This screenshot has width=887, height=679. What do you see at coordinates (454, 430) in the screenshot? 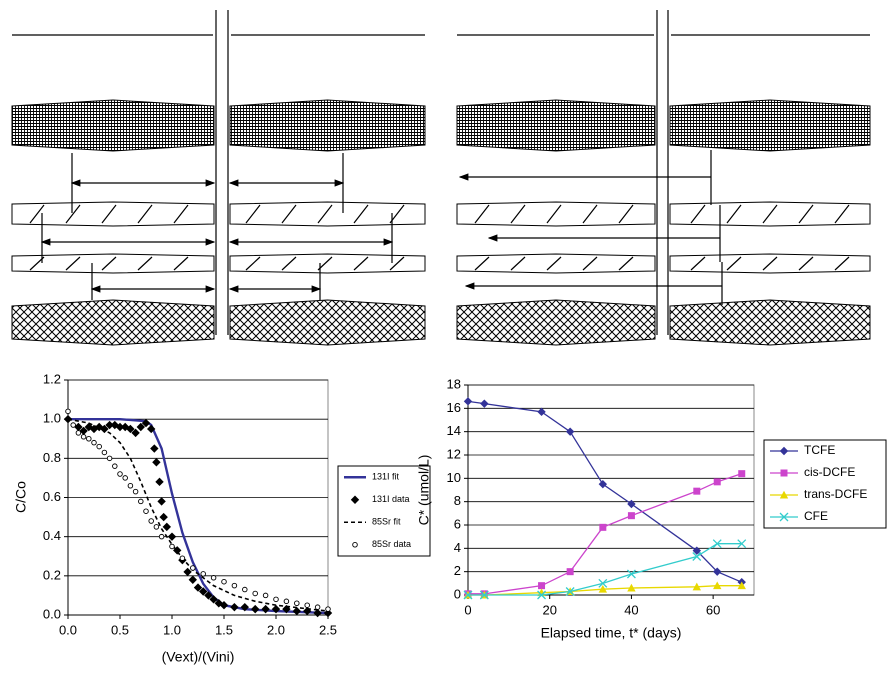
I see `y-tick-label: 14` at bounding box center [454, 430].